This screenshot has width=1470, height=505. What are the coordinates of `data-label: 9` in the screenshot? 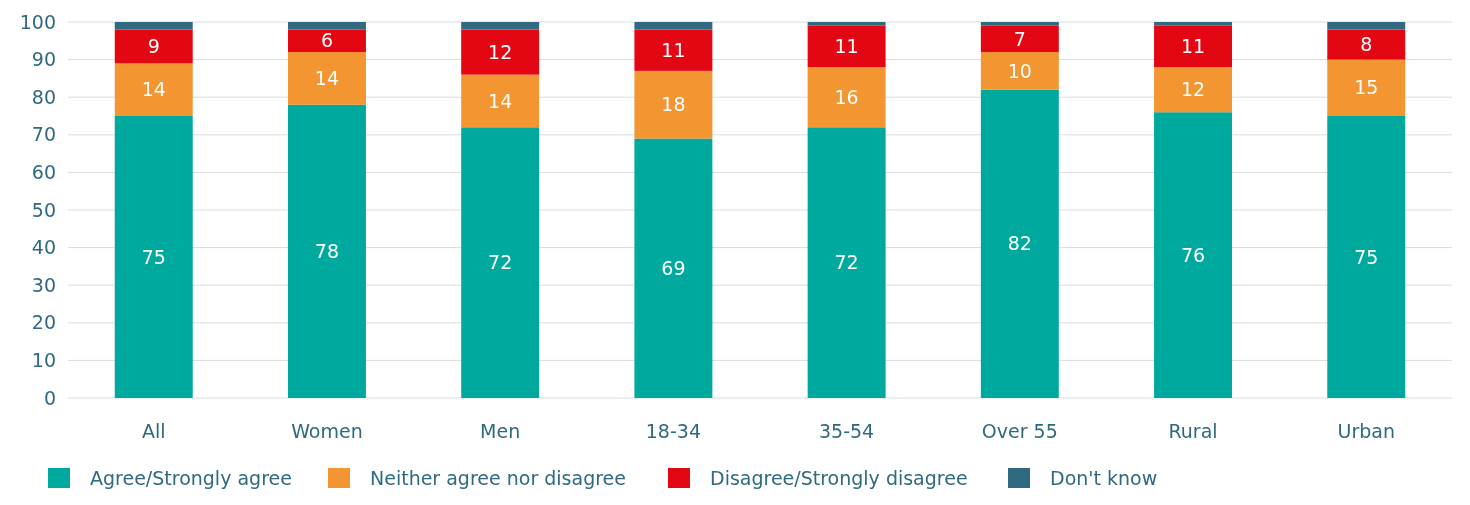 It's located at (153, 46).